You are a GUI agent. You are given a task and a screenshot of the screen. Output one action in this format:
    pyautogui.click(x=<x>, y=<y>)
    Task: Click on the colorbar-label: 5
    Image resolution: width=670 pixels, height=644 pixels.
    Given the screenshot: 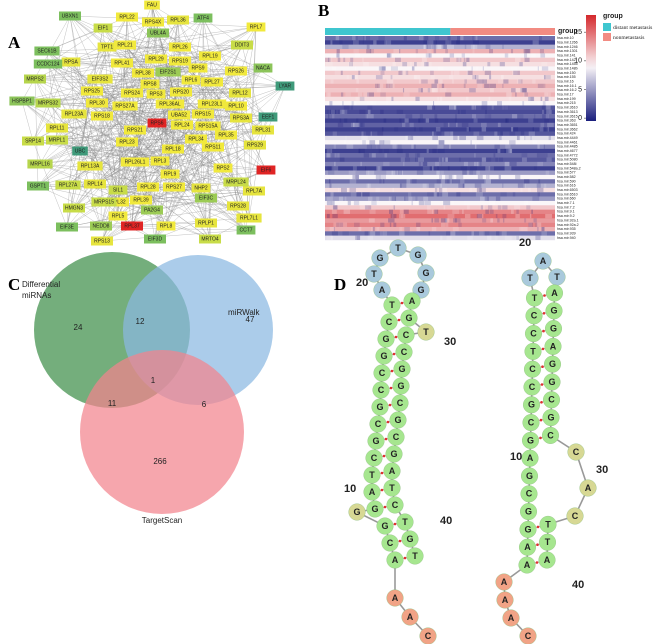 What is the action you would take?
    pyautogui.click(x=580, y=89)
    